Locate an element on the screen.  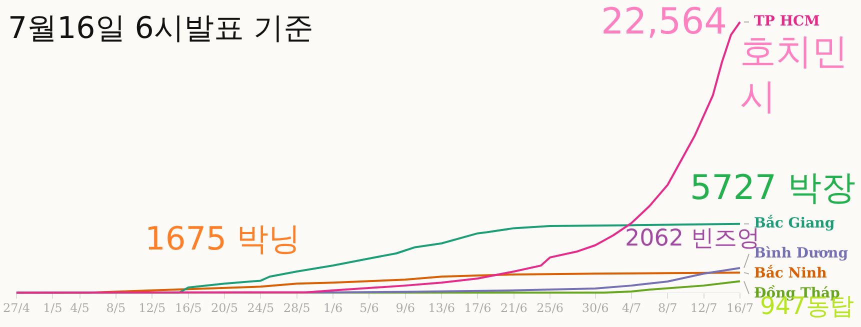
series-label: TP HCM is located at coordinates (787, 22).